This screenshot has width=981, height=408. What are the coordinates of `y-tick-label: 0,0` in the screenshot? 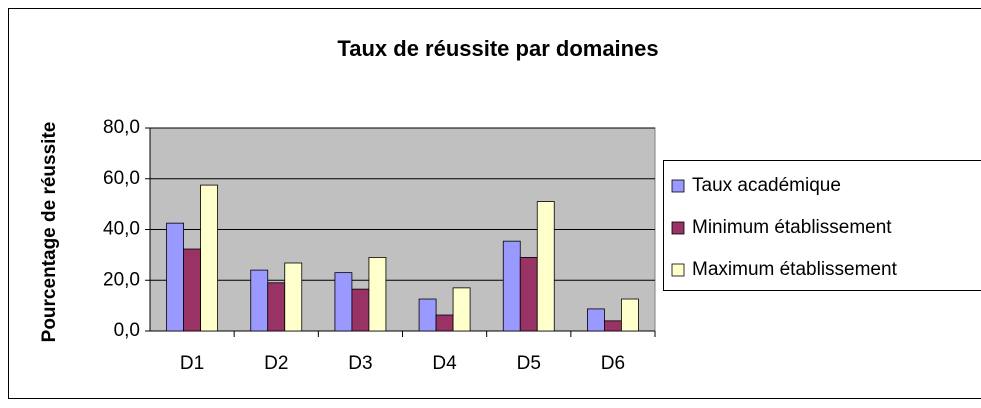 It's located at (127, 330).